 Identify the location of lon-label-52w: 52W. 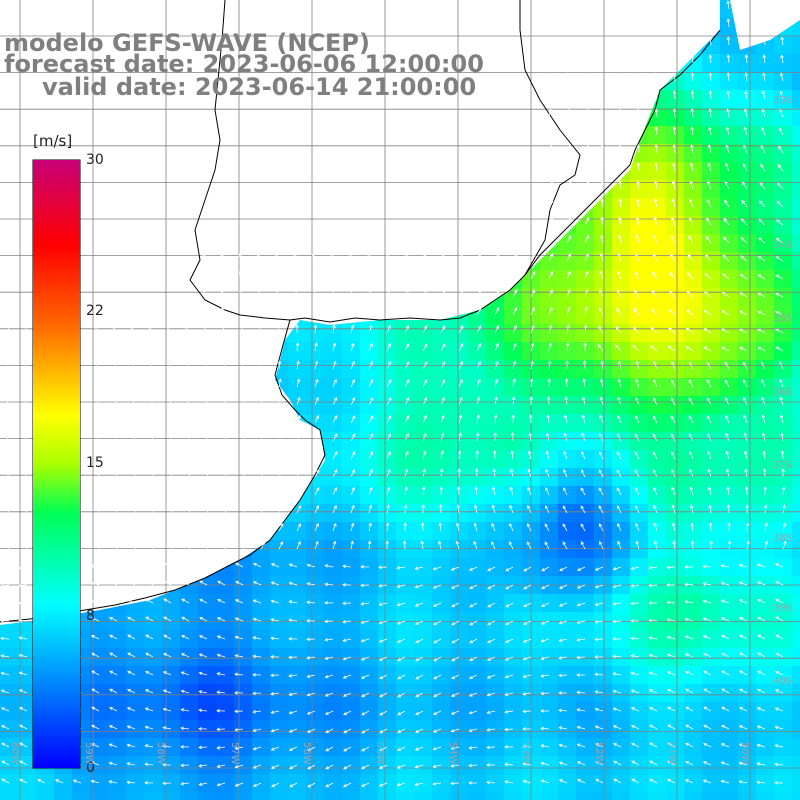
(598, 753).